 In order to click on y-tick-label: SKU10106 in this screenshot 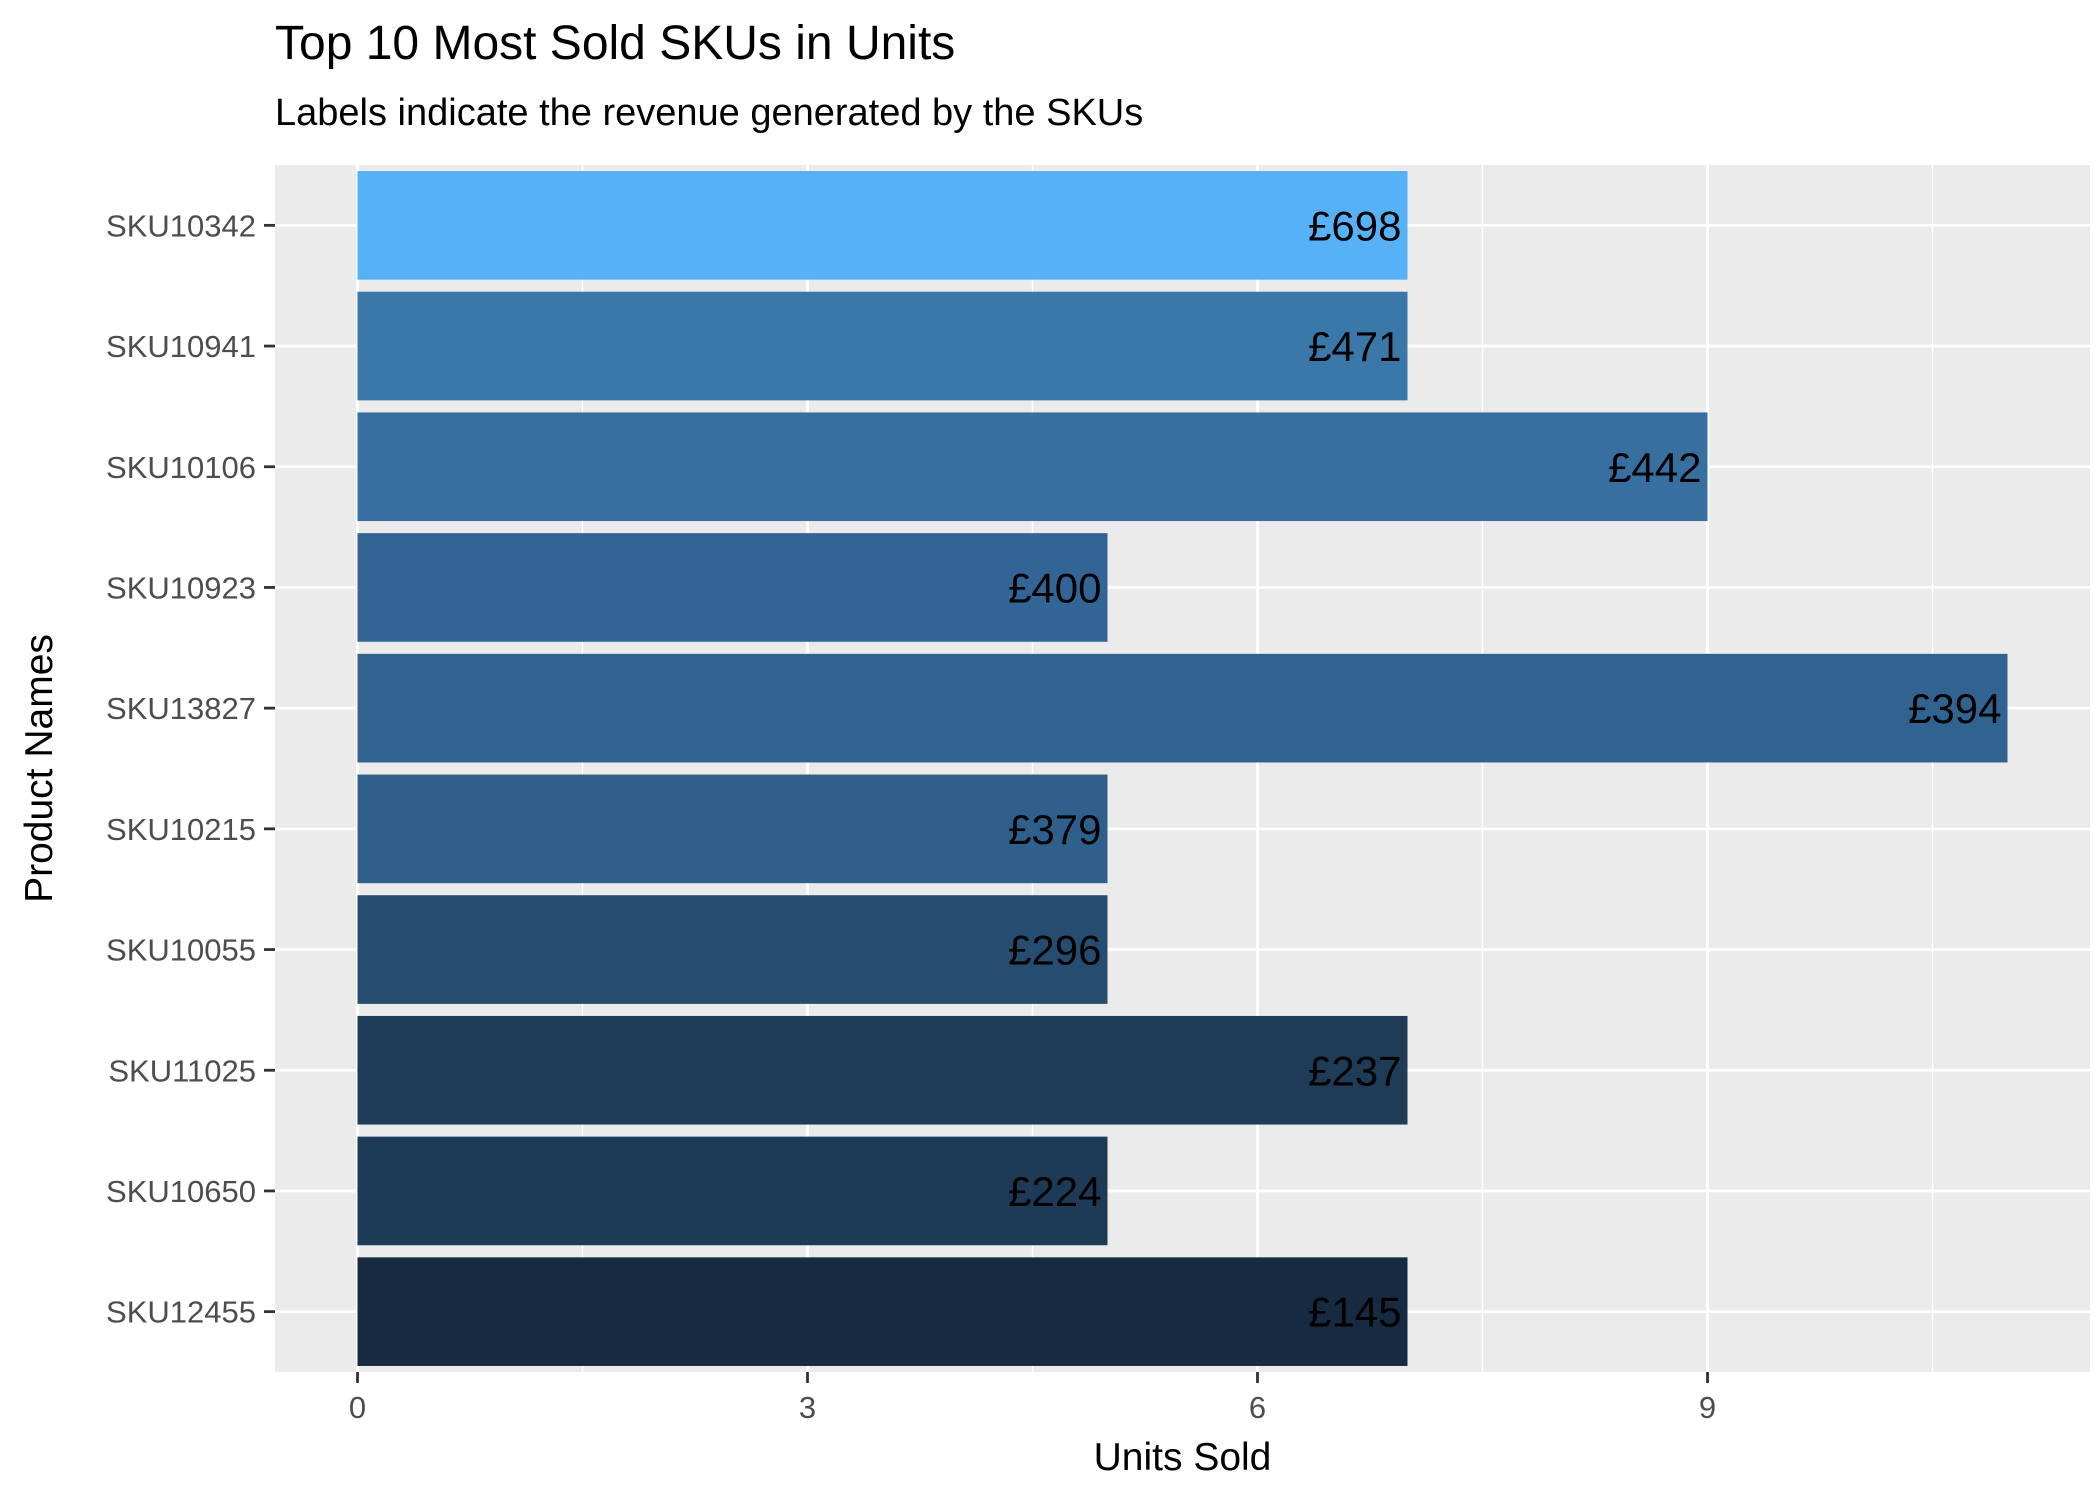, I will do `click(181, 467)`.